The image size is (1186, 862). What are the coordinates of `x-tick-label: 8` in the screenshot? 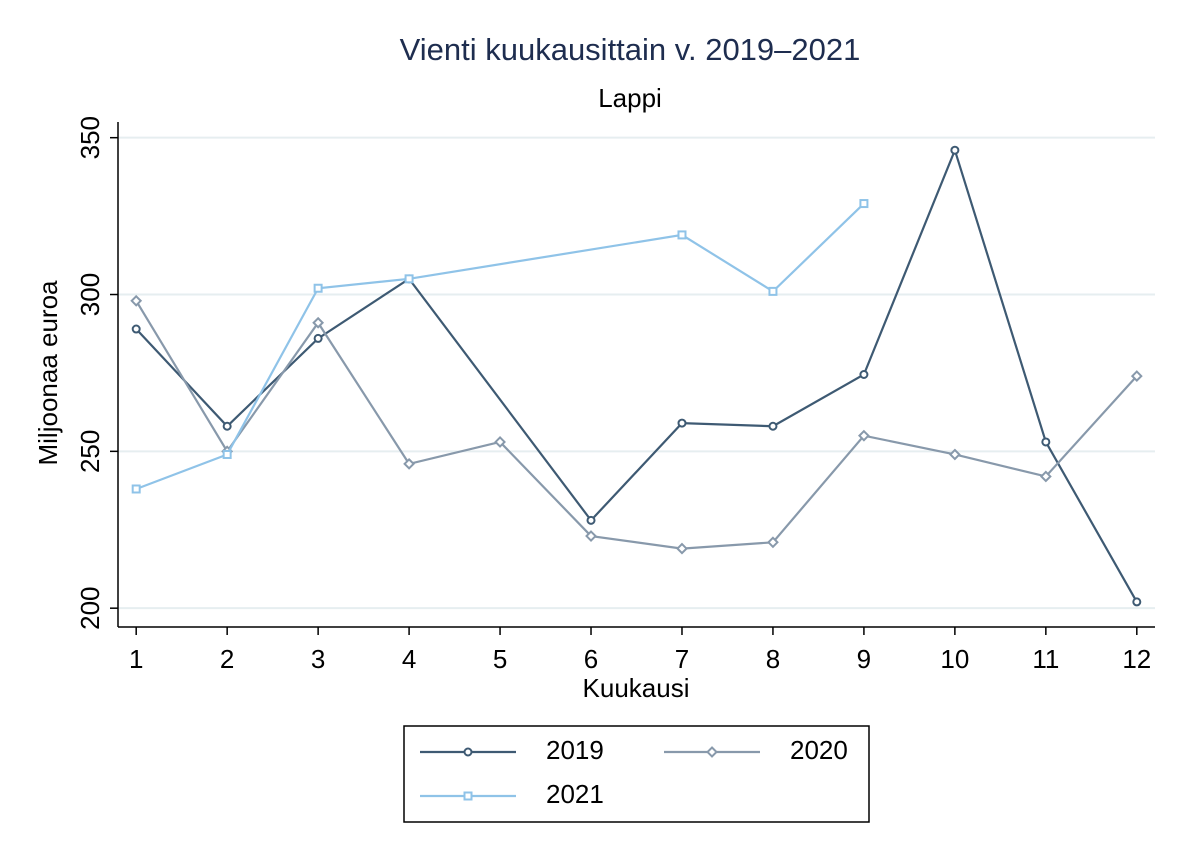 It's located at (773, 659).